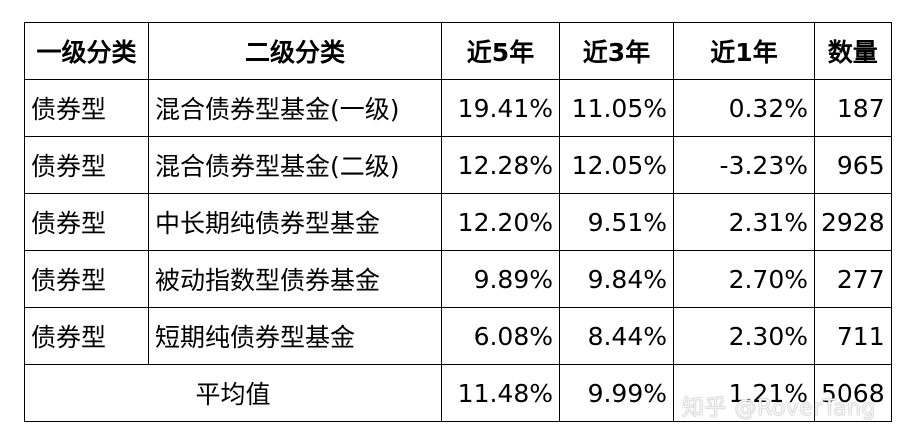  I want to click on cell-1-year: -3.23%, so click(744, 165).